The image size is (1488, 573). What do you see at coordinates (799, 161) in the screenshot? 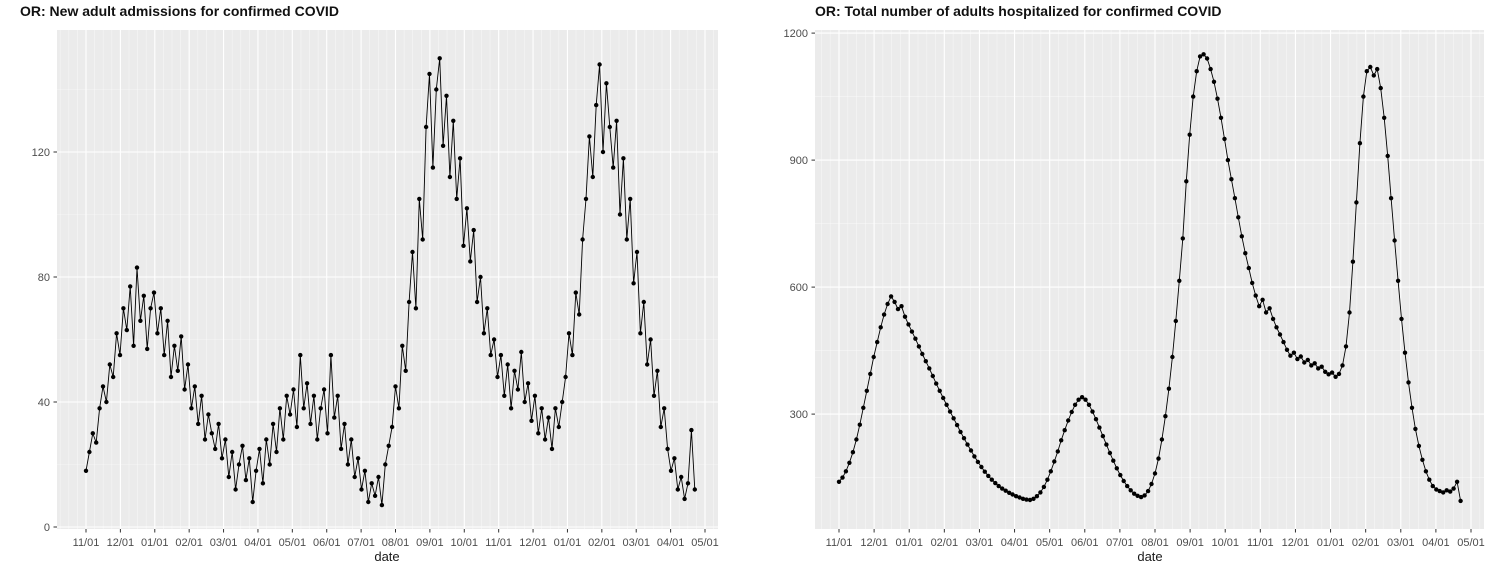
I see `y-tick-label: 900` at bounding box center [799, 161].